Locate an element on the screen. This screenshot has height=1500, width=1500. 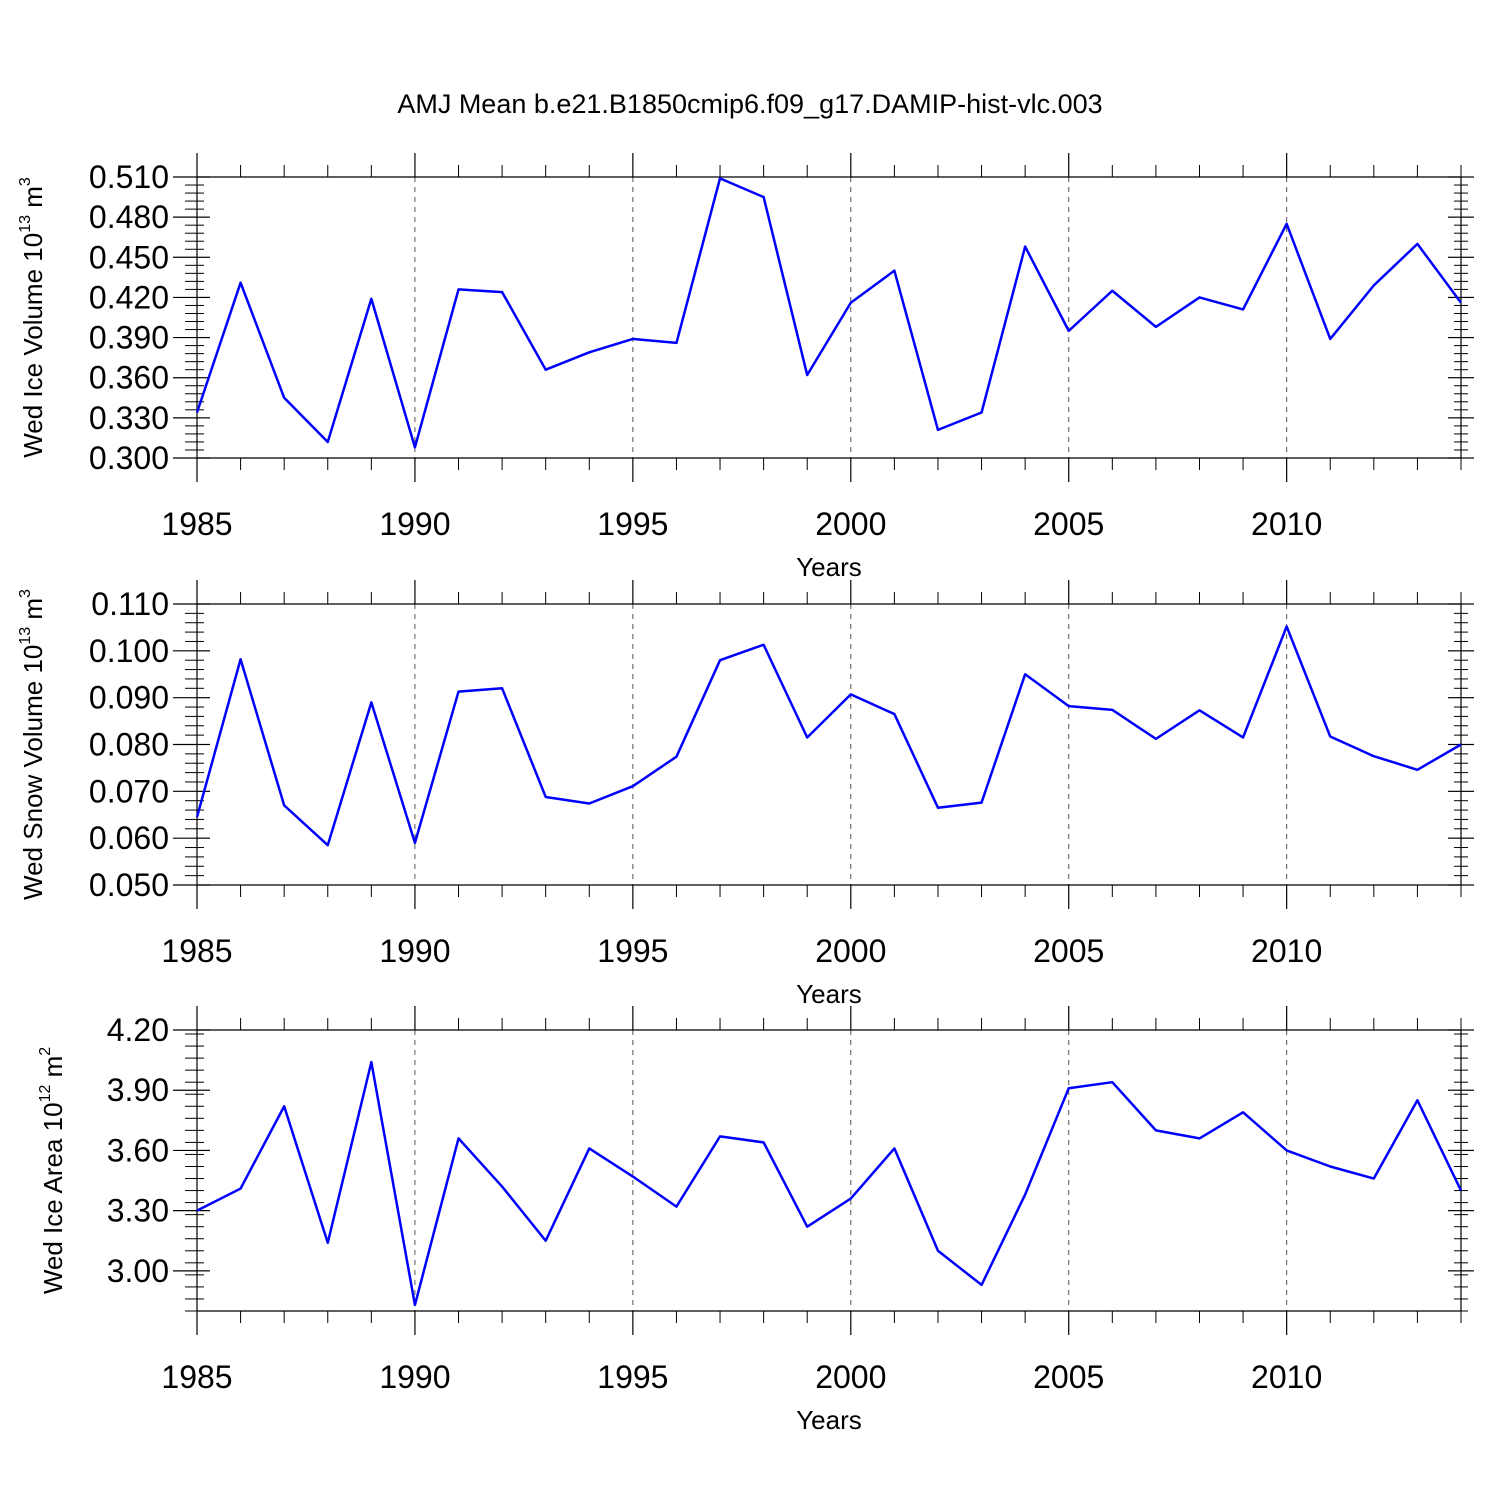
y-tick-label: 0.050 is located at coordinates (129, 885).